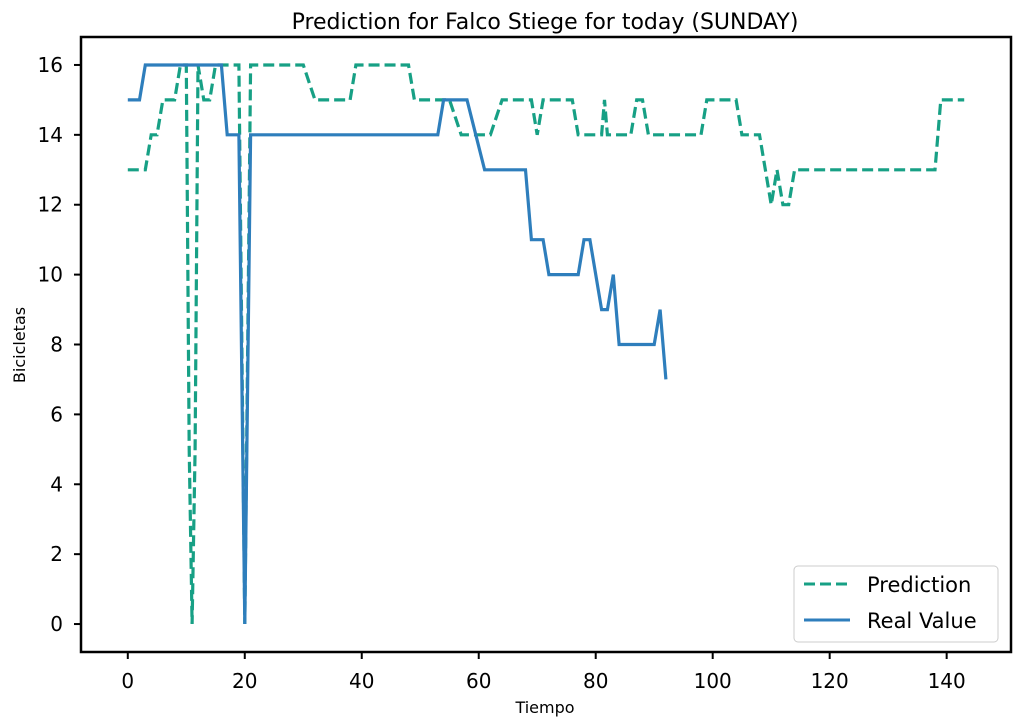  Describe the element at coordinates (56, 484) in the screenshot. I see `y-tick-label: 4` at that location.